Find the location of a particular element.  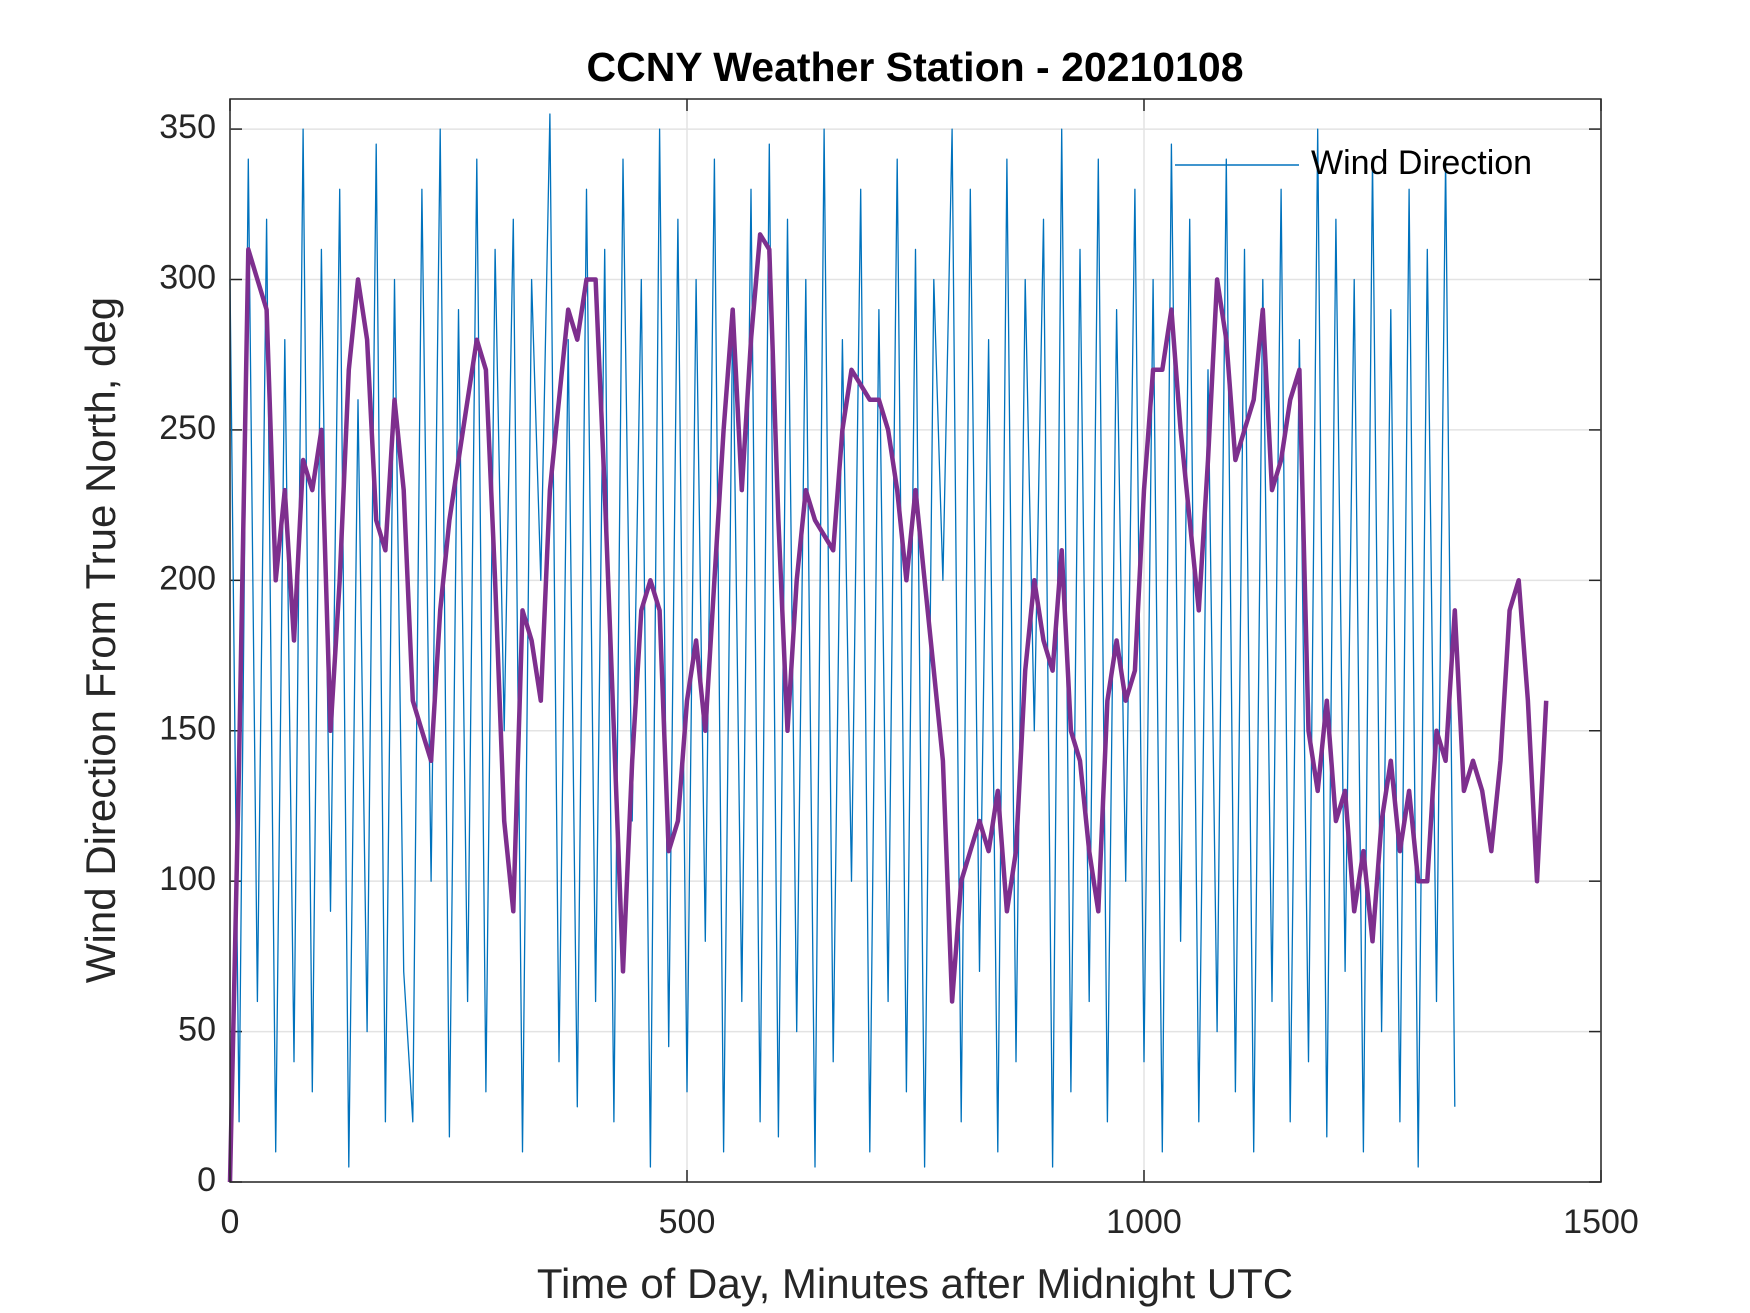

y-tick-label: 0 is located at coordinates (206, 1180).